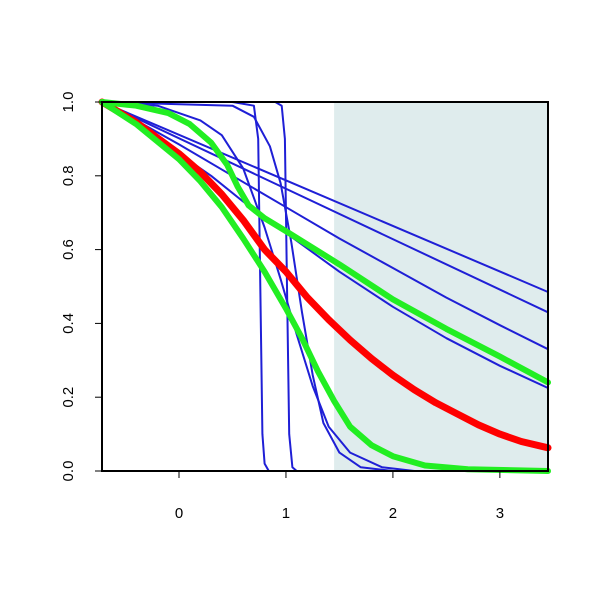  What do you see at coordinates (81, 287) in the screenshot?
I see `y-axis: 0.0 0.2 0.4 0.6 0.8 1.0` at bounding box center [81, 287].